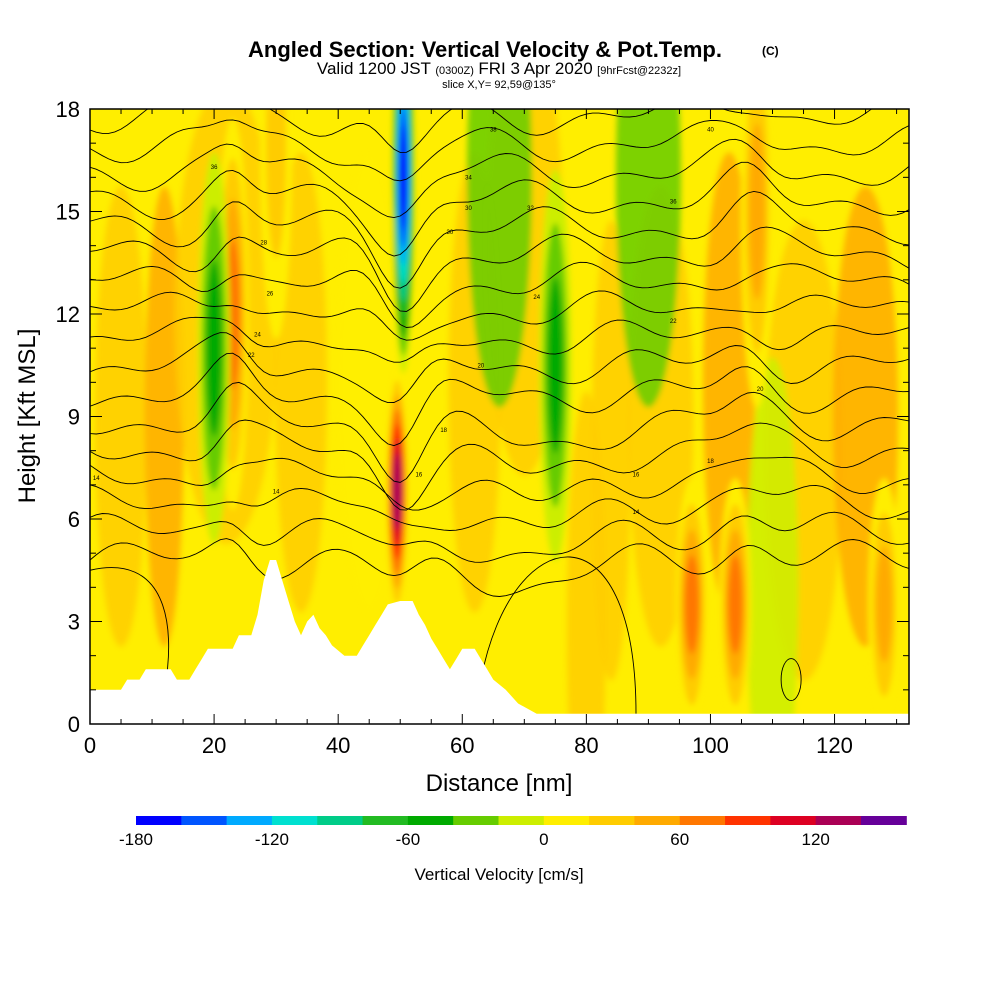  Describe the element at coordinates (679, 839) in the screenshot. I see `colorbar-tick-label: 60` at that location.